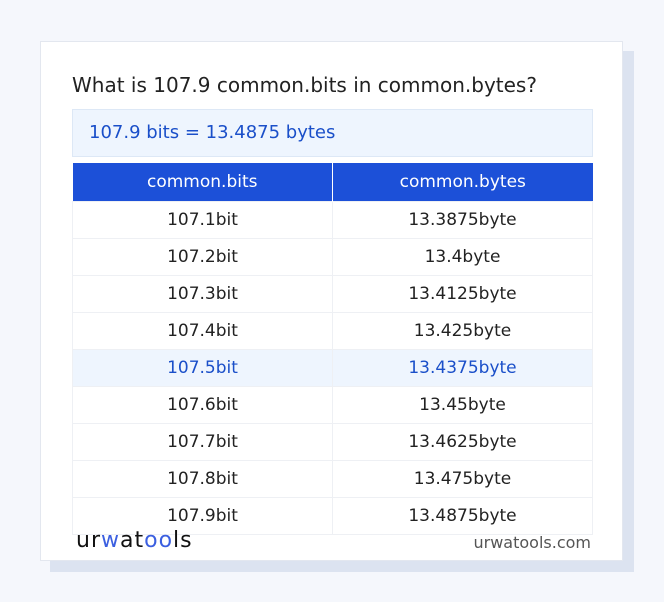 The image size is (664, 602). I want to click on table-row: 107.4bit 13.425byte, so click(332, 331).